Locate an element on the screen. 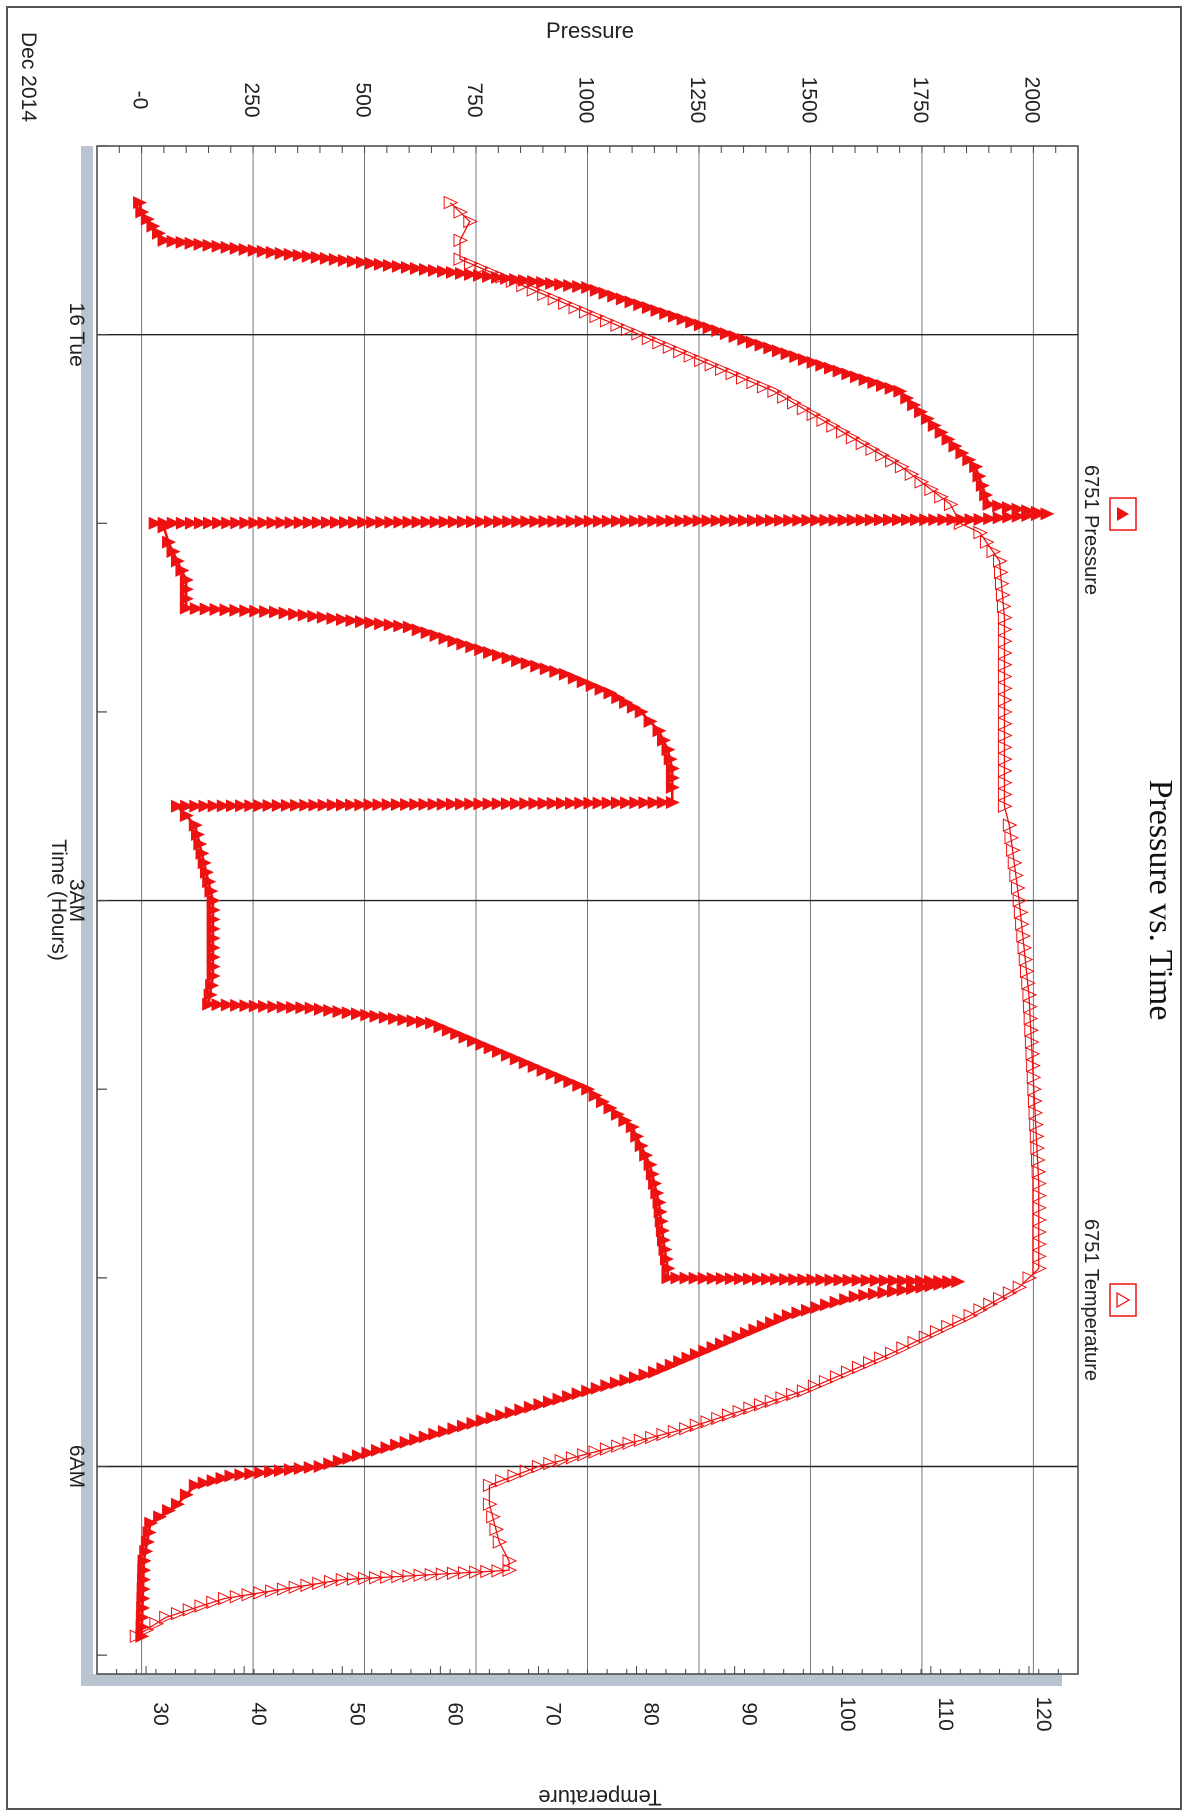  temperature-tick-label: 120 is located at coordinates (1043, 1713).